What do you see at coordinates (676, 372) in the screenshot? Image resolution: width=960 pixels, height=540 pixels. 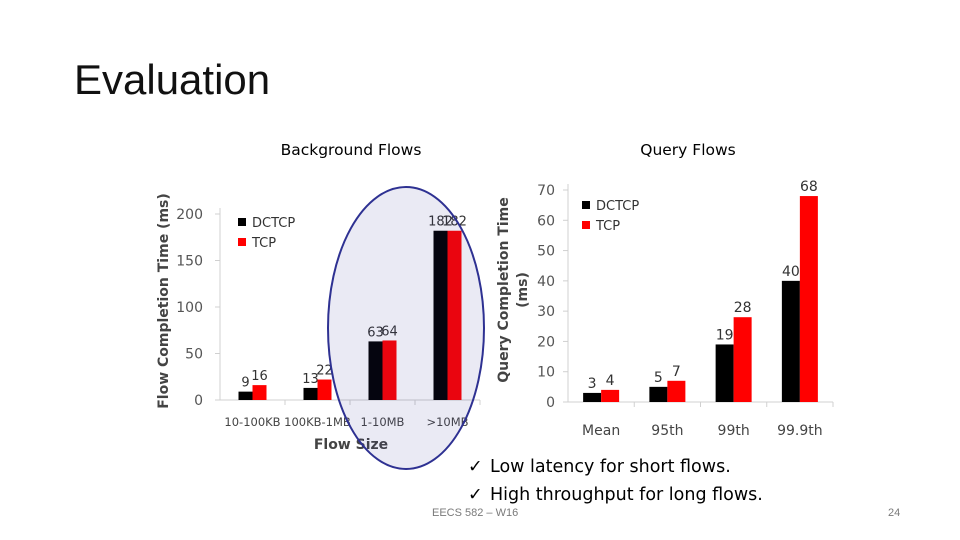 I see `data-label: 7` at bounding box center [676, 372].